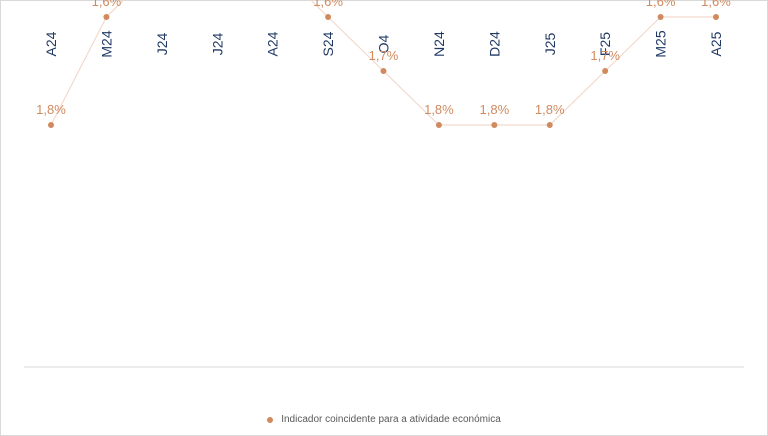  I want to click on category-label: S24, so click(328, 43).